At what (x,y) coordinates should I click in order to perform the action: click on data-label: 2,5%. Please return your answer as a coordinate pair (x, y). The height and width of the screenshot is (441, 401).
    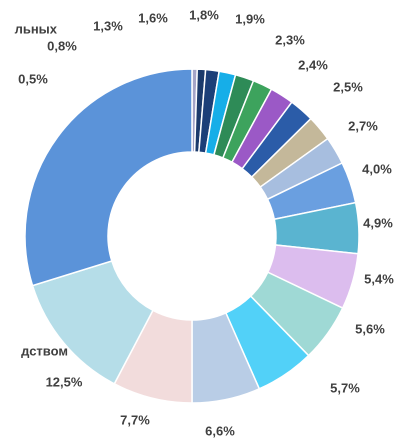
    Looking at the image, I should click on (348, 86).